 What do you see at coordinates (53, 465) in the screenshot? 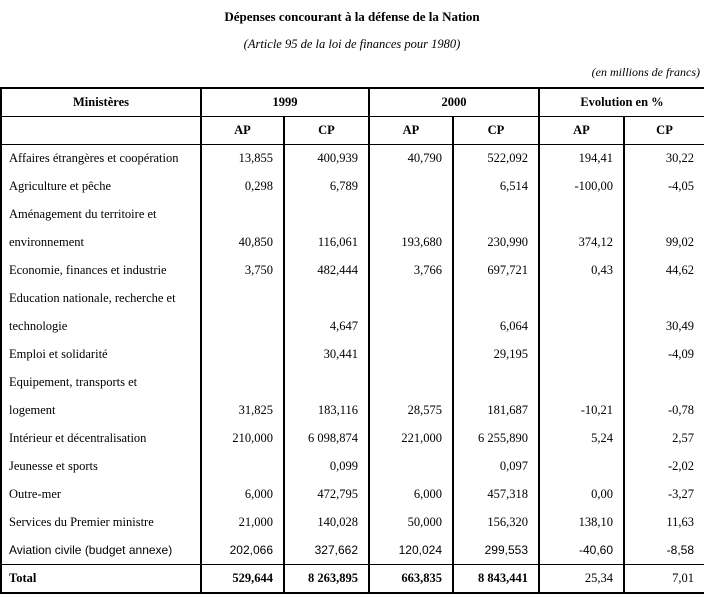
I see `ministry-label: Jeunesse et sports` at bounding box center [53, 465].